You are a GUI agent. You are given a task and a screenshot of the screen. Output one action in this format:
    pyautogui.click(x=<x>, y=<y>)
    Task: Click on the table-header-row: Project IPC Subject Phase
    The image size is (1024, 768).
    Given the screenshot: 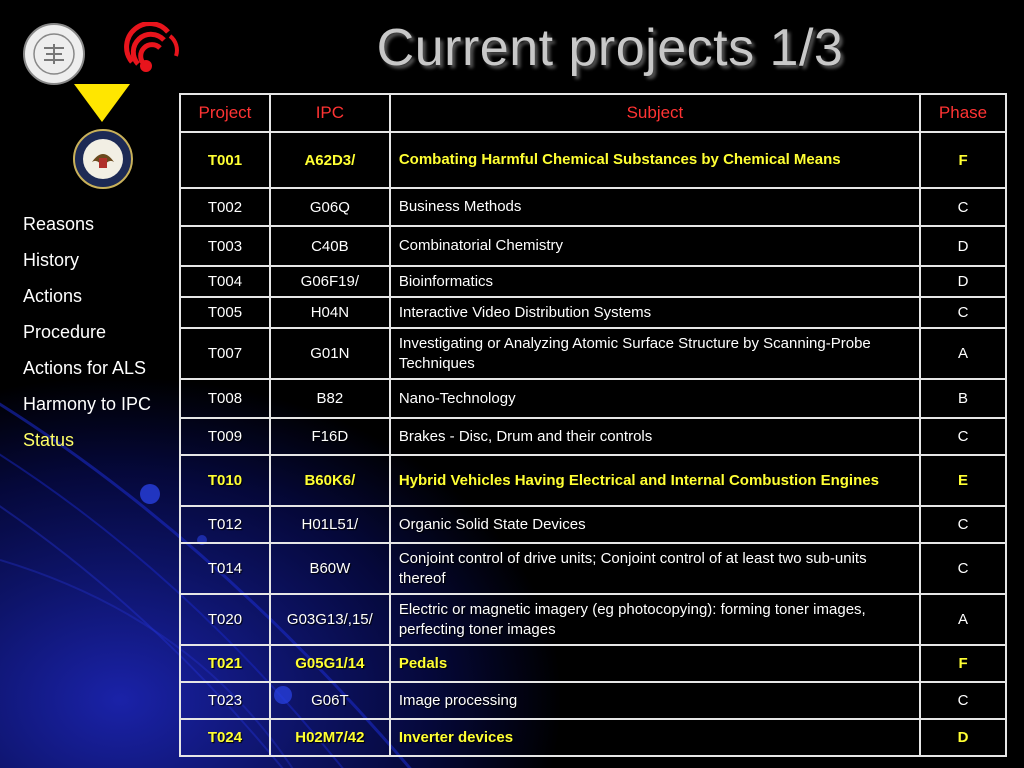 What is the action you would take?
    pyautogui.click(x=593, y=113)
    